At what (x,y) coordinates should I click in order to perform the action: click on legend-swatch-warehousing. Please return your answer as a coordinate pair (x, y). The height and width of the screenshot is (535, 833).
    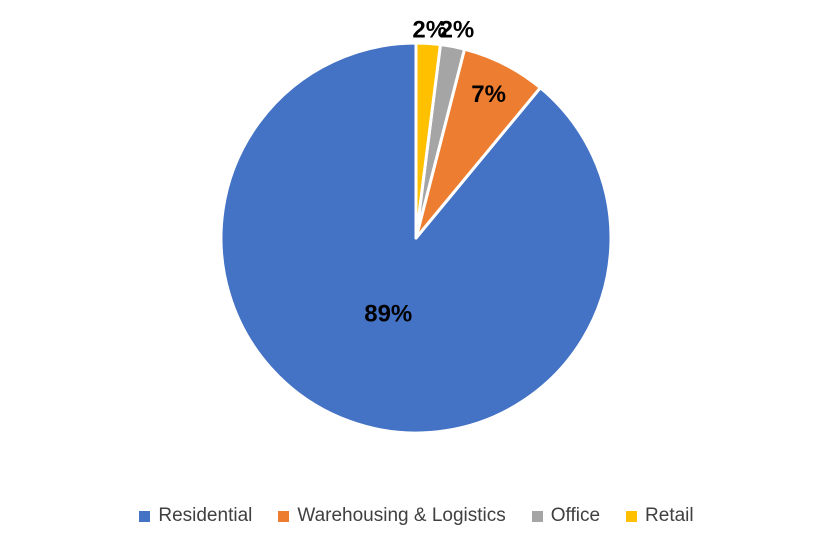
    Looking at the image, I should click on (284, 516).